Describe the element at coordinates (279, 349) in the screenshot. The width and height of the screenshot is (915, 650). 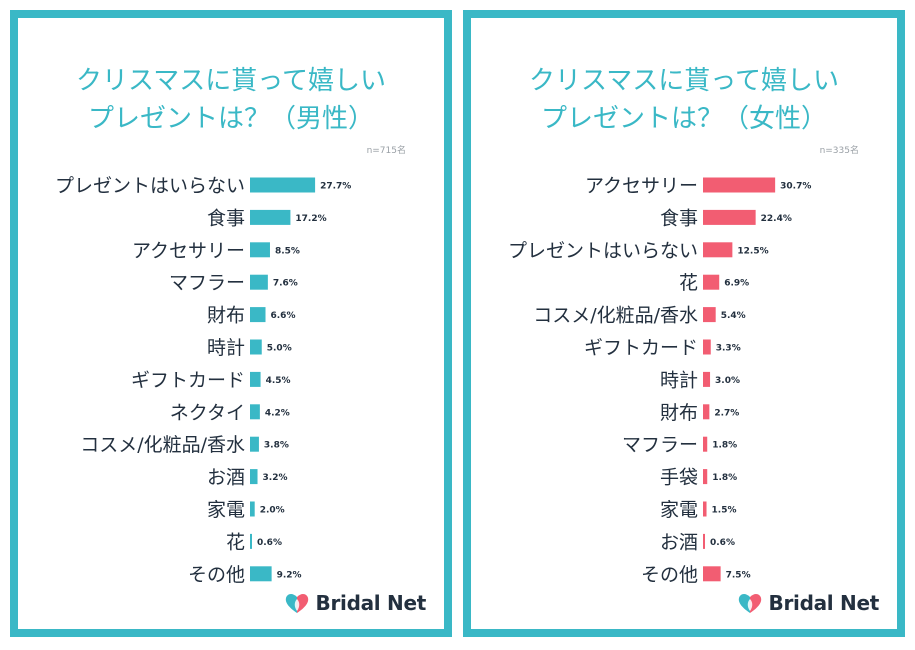
I see `value-label: 5.0%` at that location.